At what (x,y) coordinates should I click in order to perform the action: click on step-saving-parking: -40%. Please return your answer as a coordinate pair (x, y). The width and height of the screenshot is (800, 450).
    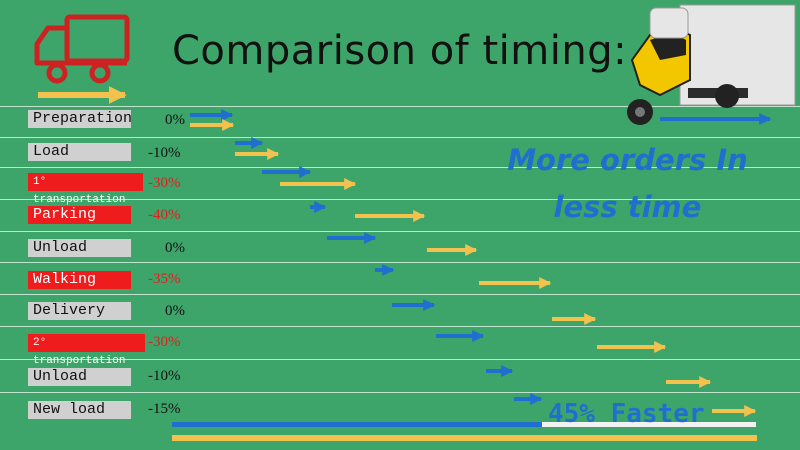
    Looking at the image, I should click on (164, 215).